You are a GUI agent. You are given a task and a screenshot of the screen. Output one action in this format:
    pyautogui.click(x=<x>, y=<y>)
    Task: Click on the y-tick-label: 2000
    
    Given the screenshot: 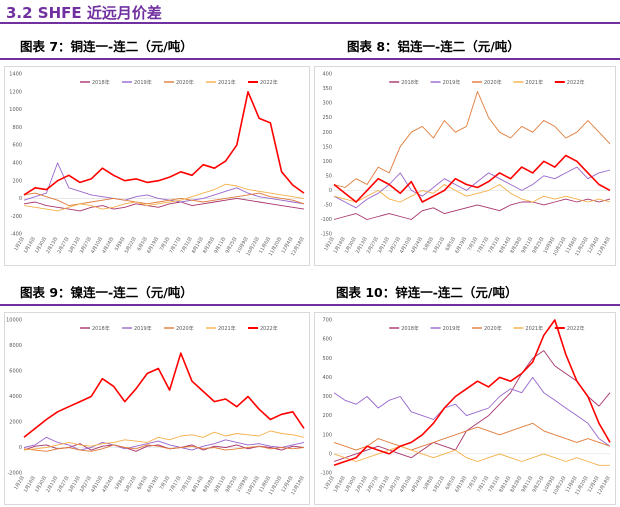 What is the action you would take?
    pyautogui.click(x=15, y=423)
    